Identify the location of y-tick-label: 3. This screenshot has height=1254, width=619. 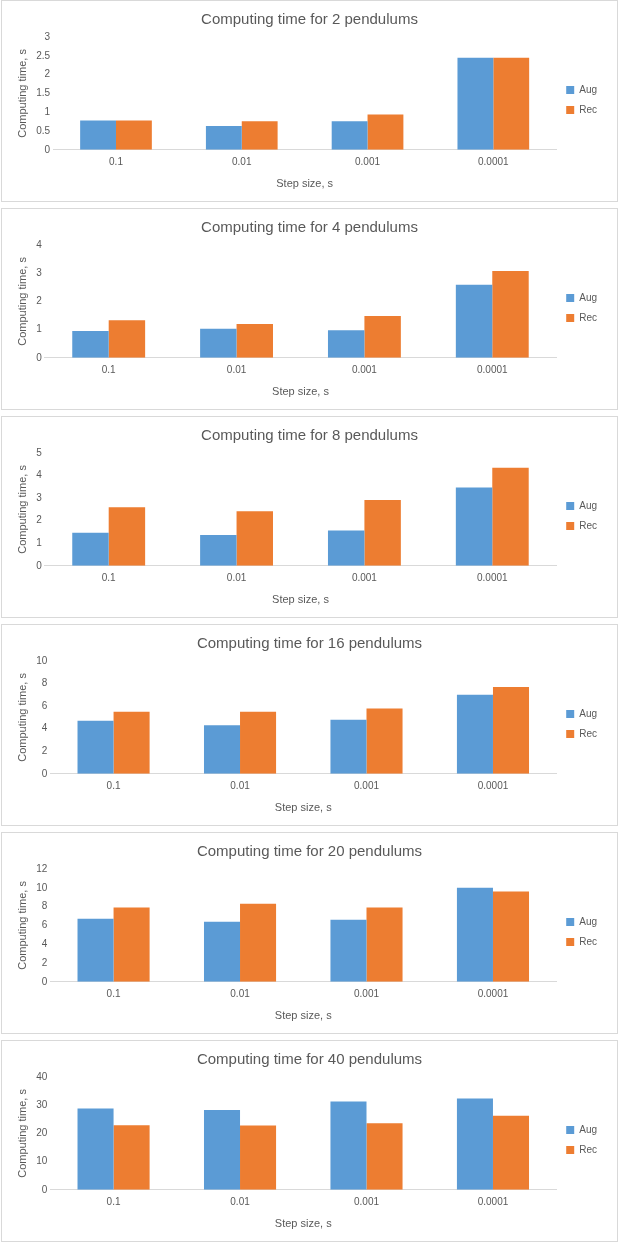
(39, 497).